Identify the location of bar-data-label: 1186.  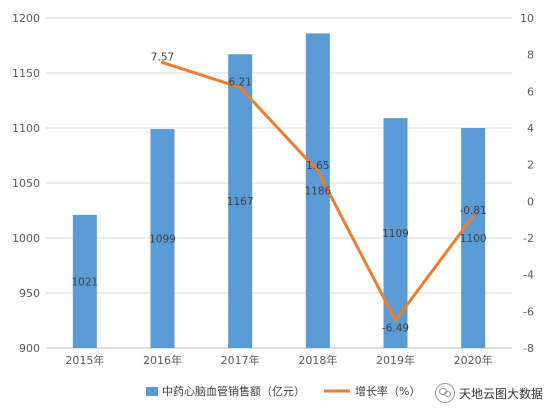
(317, 192).